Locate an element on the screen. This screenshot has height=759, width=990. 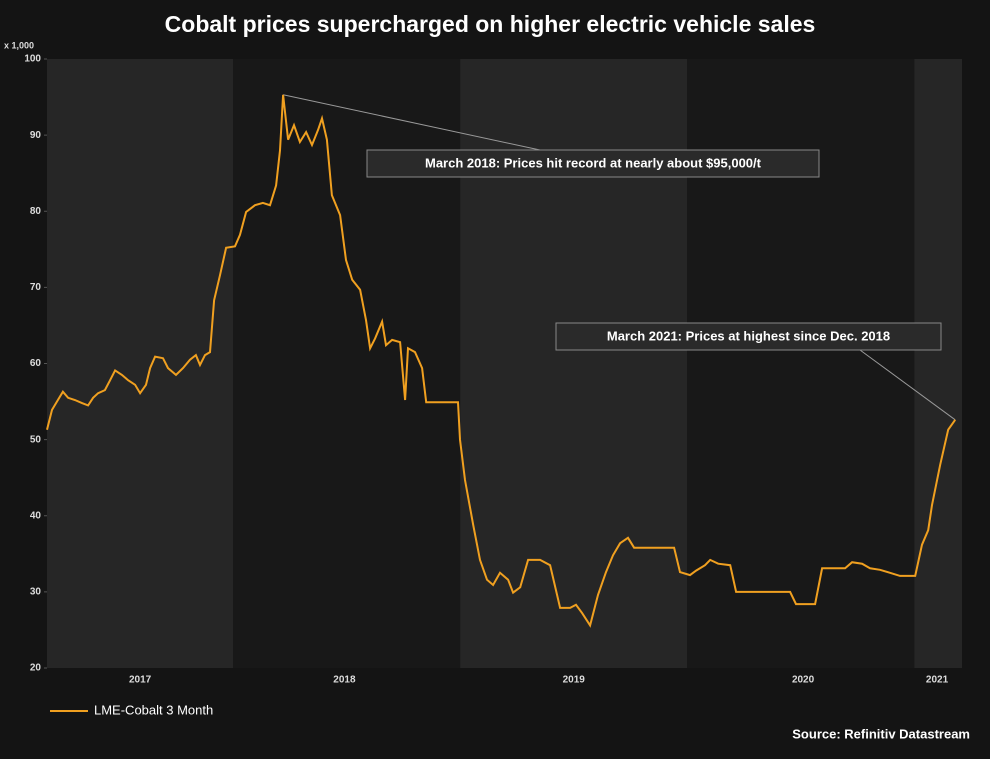
y-tick-label: 20 is located at coordinates (36, 668).